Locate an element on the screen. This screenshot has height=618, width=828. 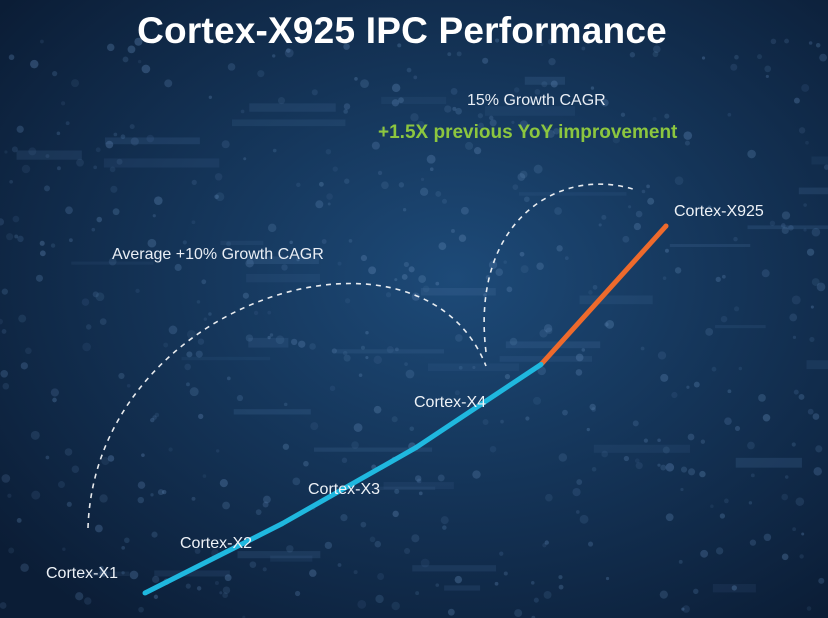
chart-title: Cortex-X925 IPC Performance is located at coordinates (402, 30).